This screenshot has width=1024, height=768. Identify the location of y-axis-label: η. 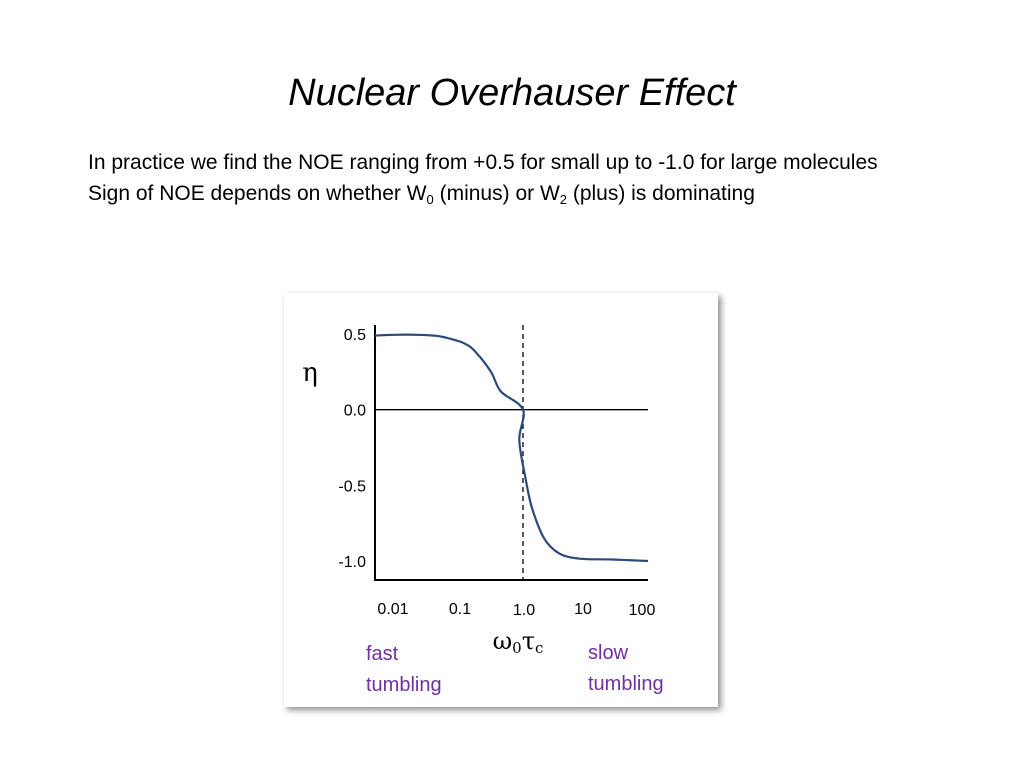
(310, 373).